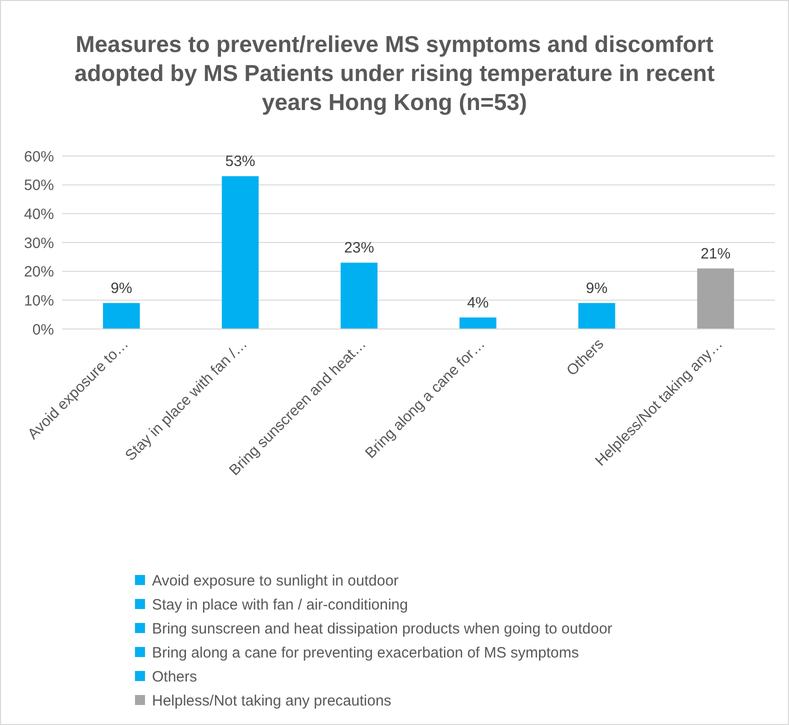 This screenshot has height=725, width=789. Describe the element at coordinates (39, 157) in the screenshot. I see `y-tick-label: 60%` at that location.